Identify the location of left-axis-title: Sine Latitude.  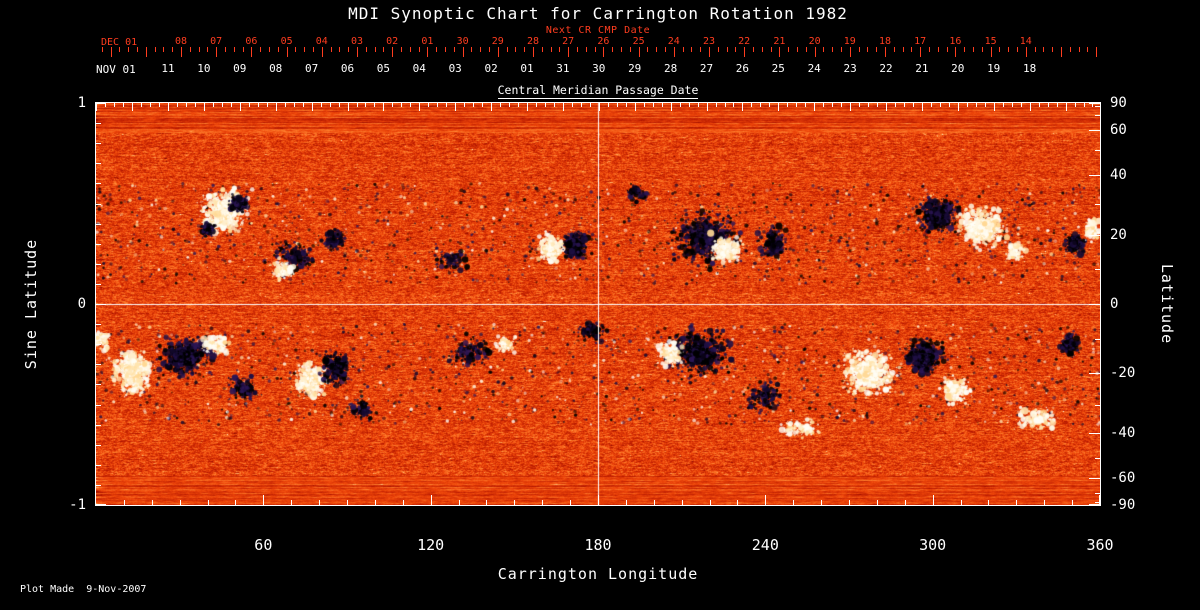
(31, 304).